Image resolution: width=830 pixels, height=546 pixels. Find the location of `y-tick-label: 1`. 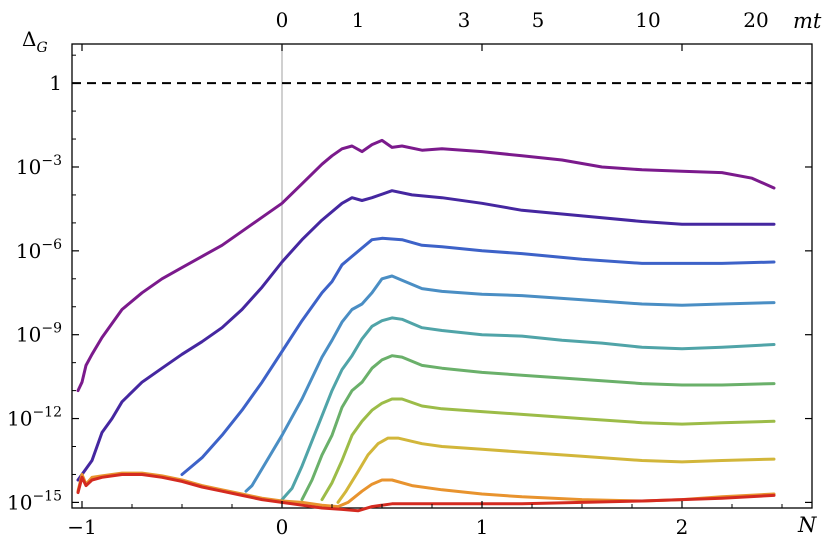

y-tick-label: 1 is located at coordinates (55, 83).